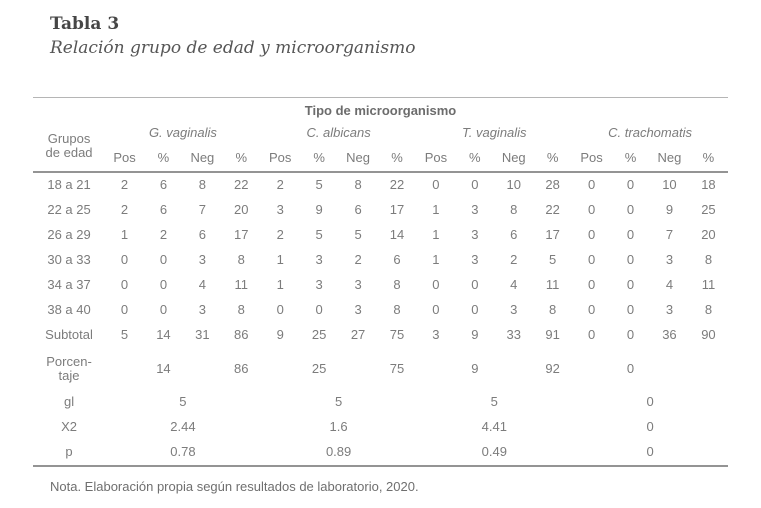  I want to click on group-header-t-vaginalis: T. vaginalis, so click(494, 132).